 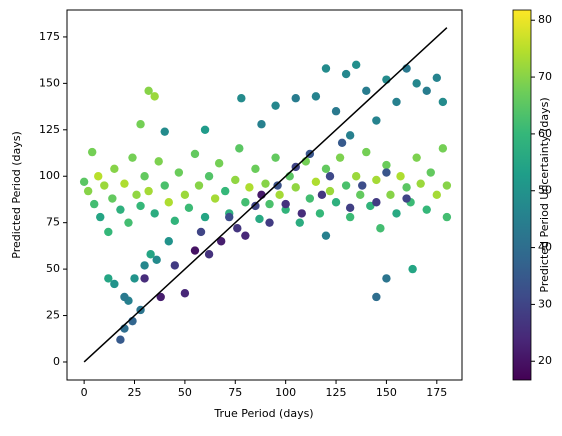 I want to click on x-tick-label: 150, so click(x=386, y=392).